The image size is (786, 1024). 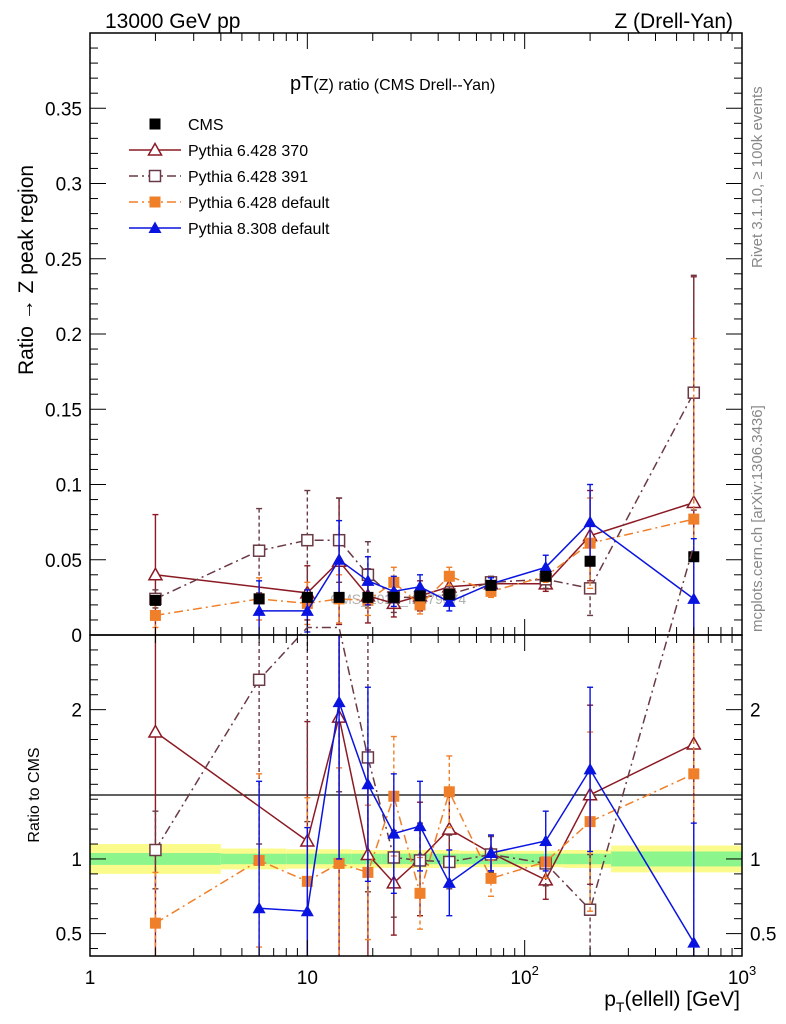 I want to click on legend-marker-p370, so click(x=155, y=148).